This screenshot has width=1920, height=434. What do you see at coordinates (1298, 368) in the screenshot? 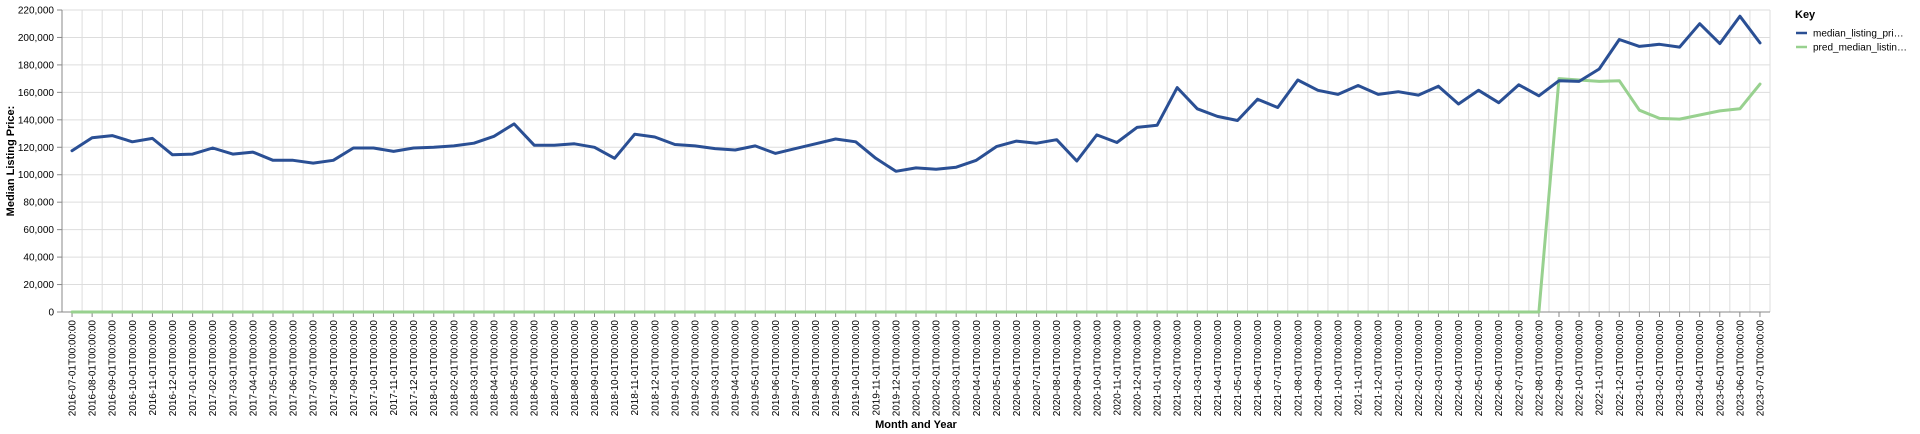
I see `x-tick-label: 2021-08-01T00:00:00` at bounding box center [1298, 368].